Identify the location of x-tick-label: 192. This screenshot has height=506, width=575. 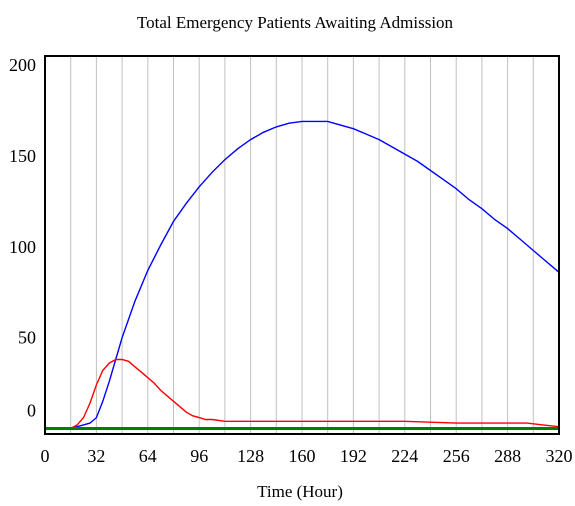
(353, 456).